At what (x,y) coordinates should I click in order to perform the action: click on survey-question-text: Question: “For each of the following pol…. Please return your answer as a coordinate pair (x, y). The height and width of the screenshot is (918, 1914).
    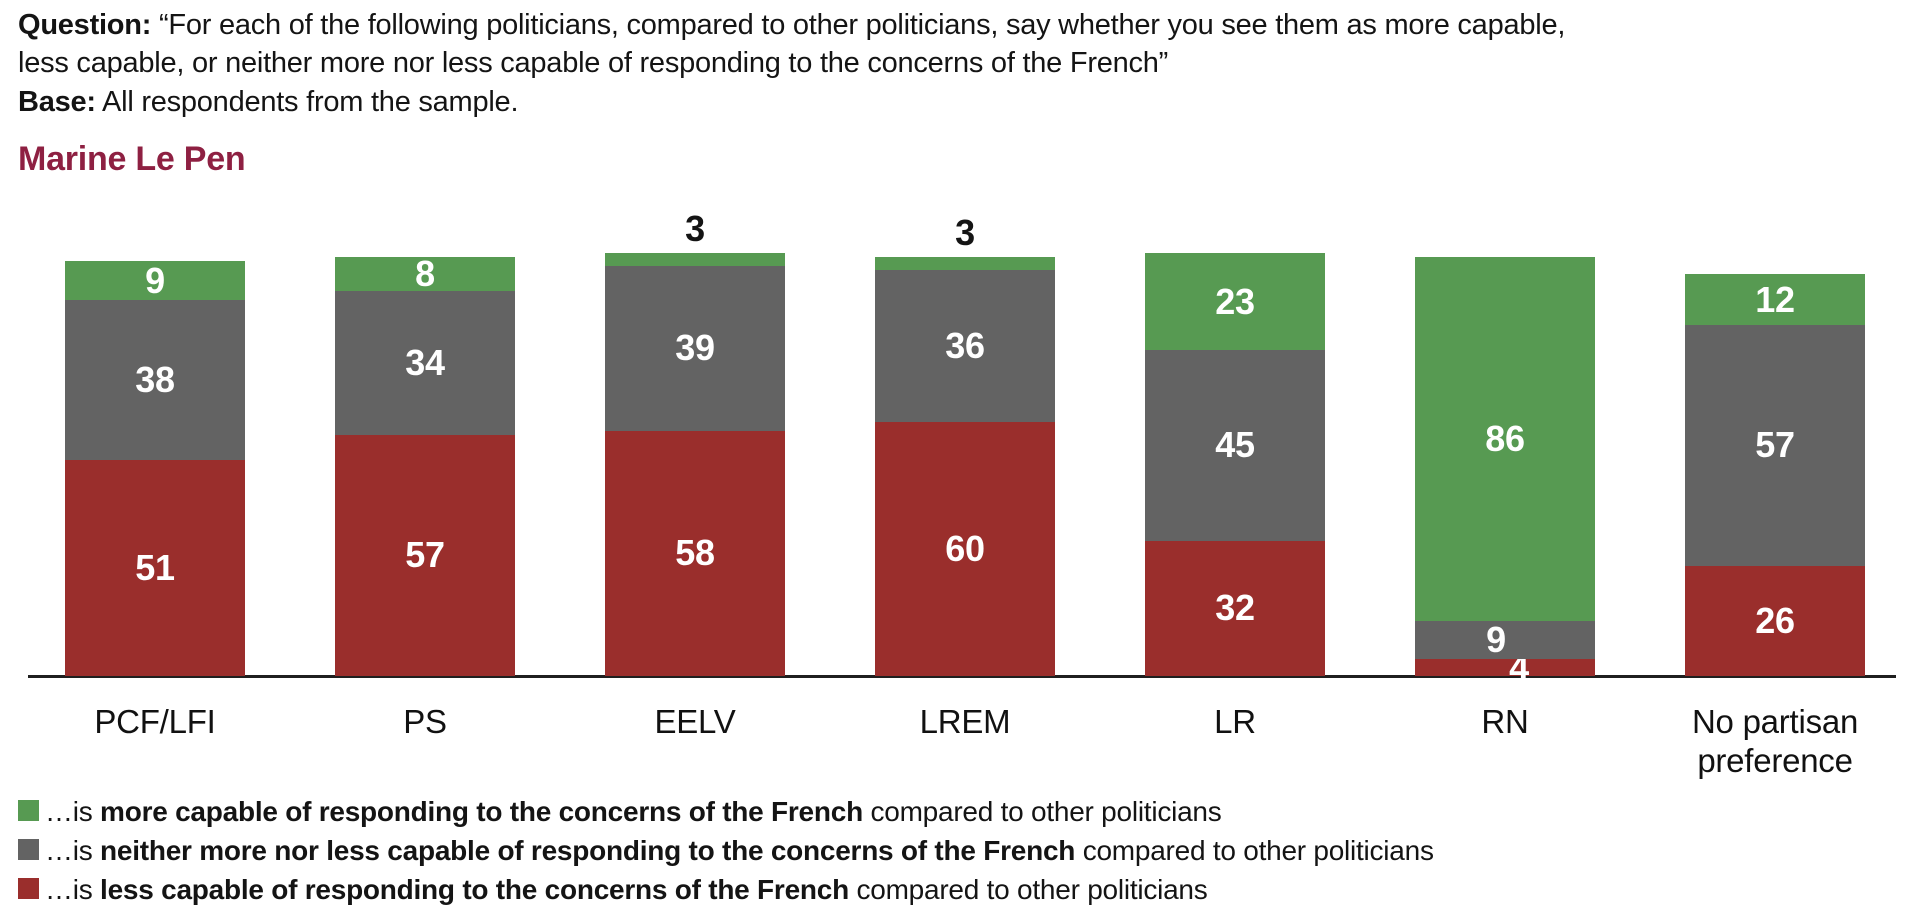
    Looking at the image, I should click on (791, 44).